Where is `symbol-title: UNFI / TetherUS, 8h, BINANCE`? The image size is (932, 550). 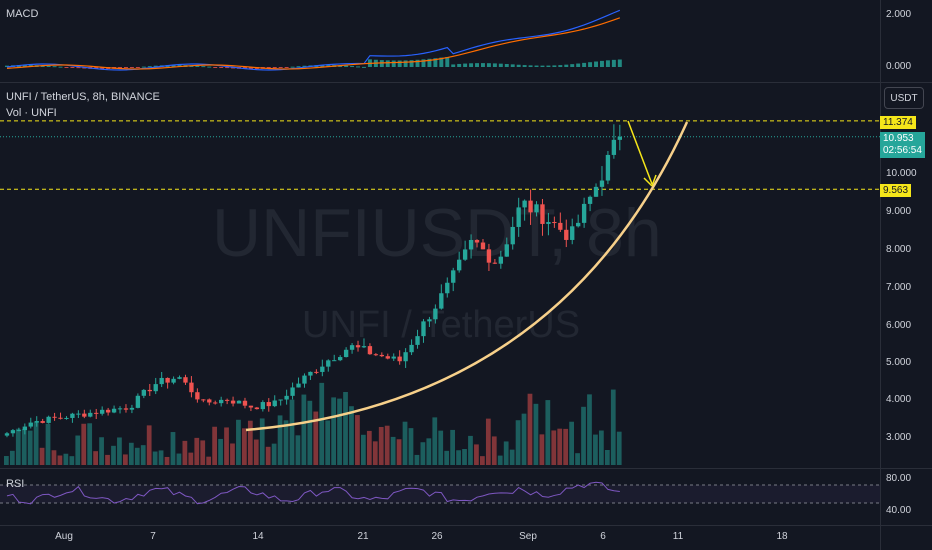 symbol-title: UNFI / TetherUS, 8h, BINANCE is located at coordinates (83, 97).